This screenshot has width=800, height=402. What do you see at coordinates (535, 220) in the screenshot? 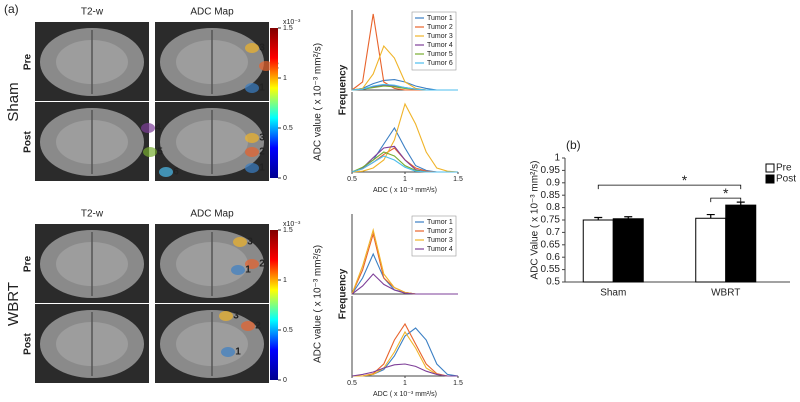
I see `y-axis-label: ADC Value ( x 10⁻³ mm²/s)` at bounding box center [535, 220].